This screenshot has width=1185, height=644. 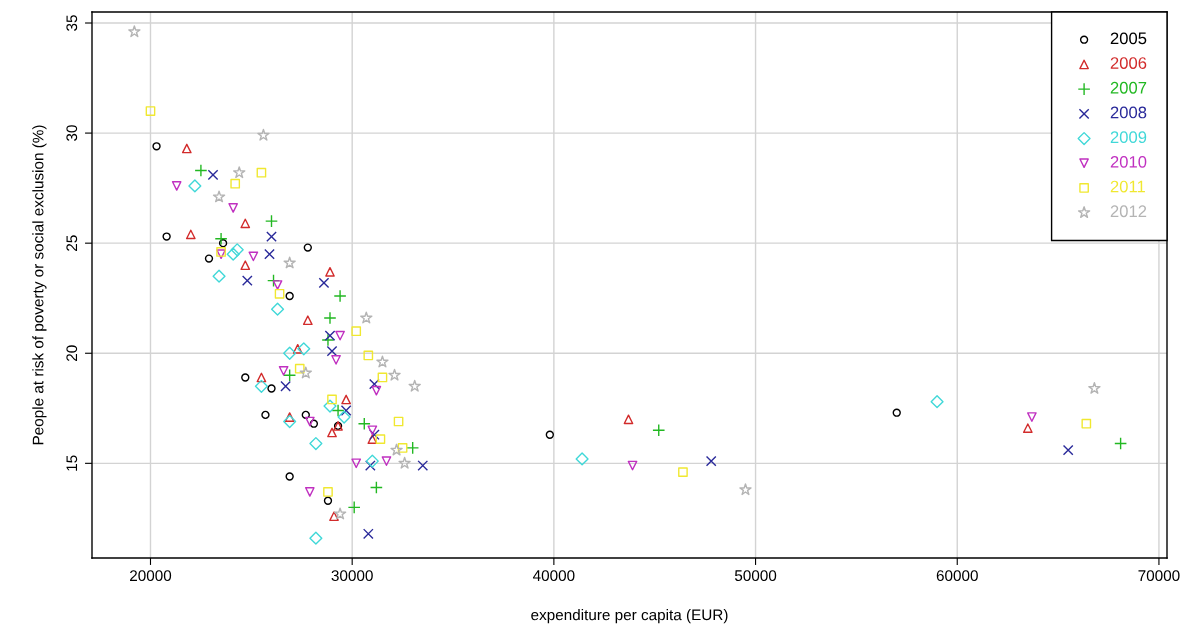 What do you see at coordinates (1128, 137) in the screenshot?
I see `legend-label: 2009` at bounding box center [1128, 137].